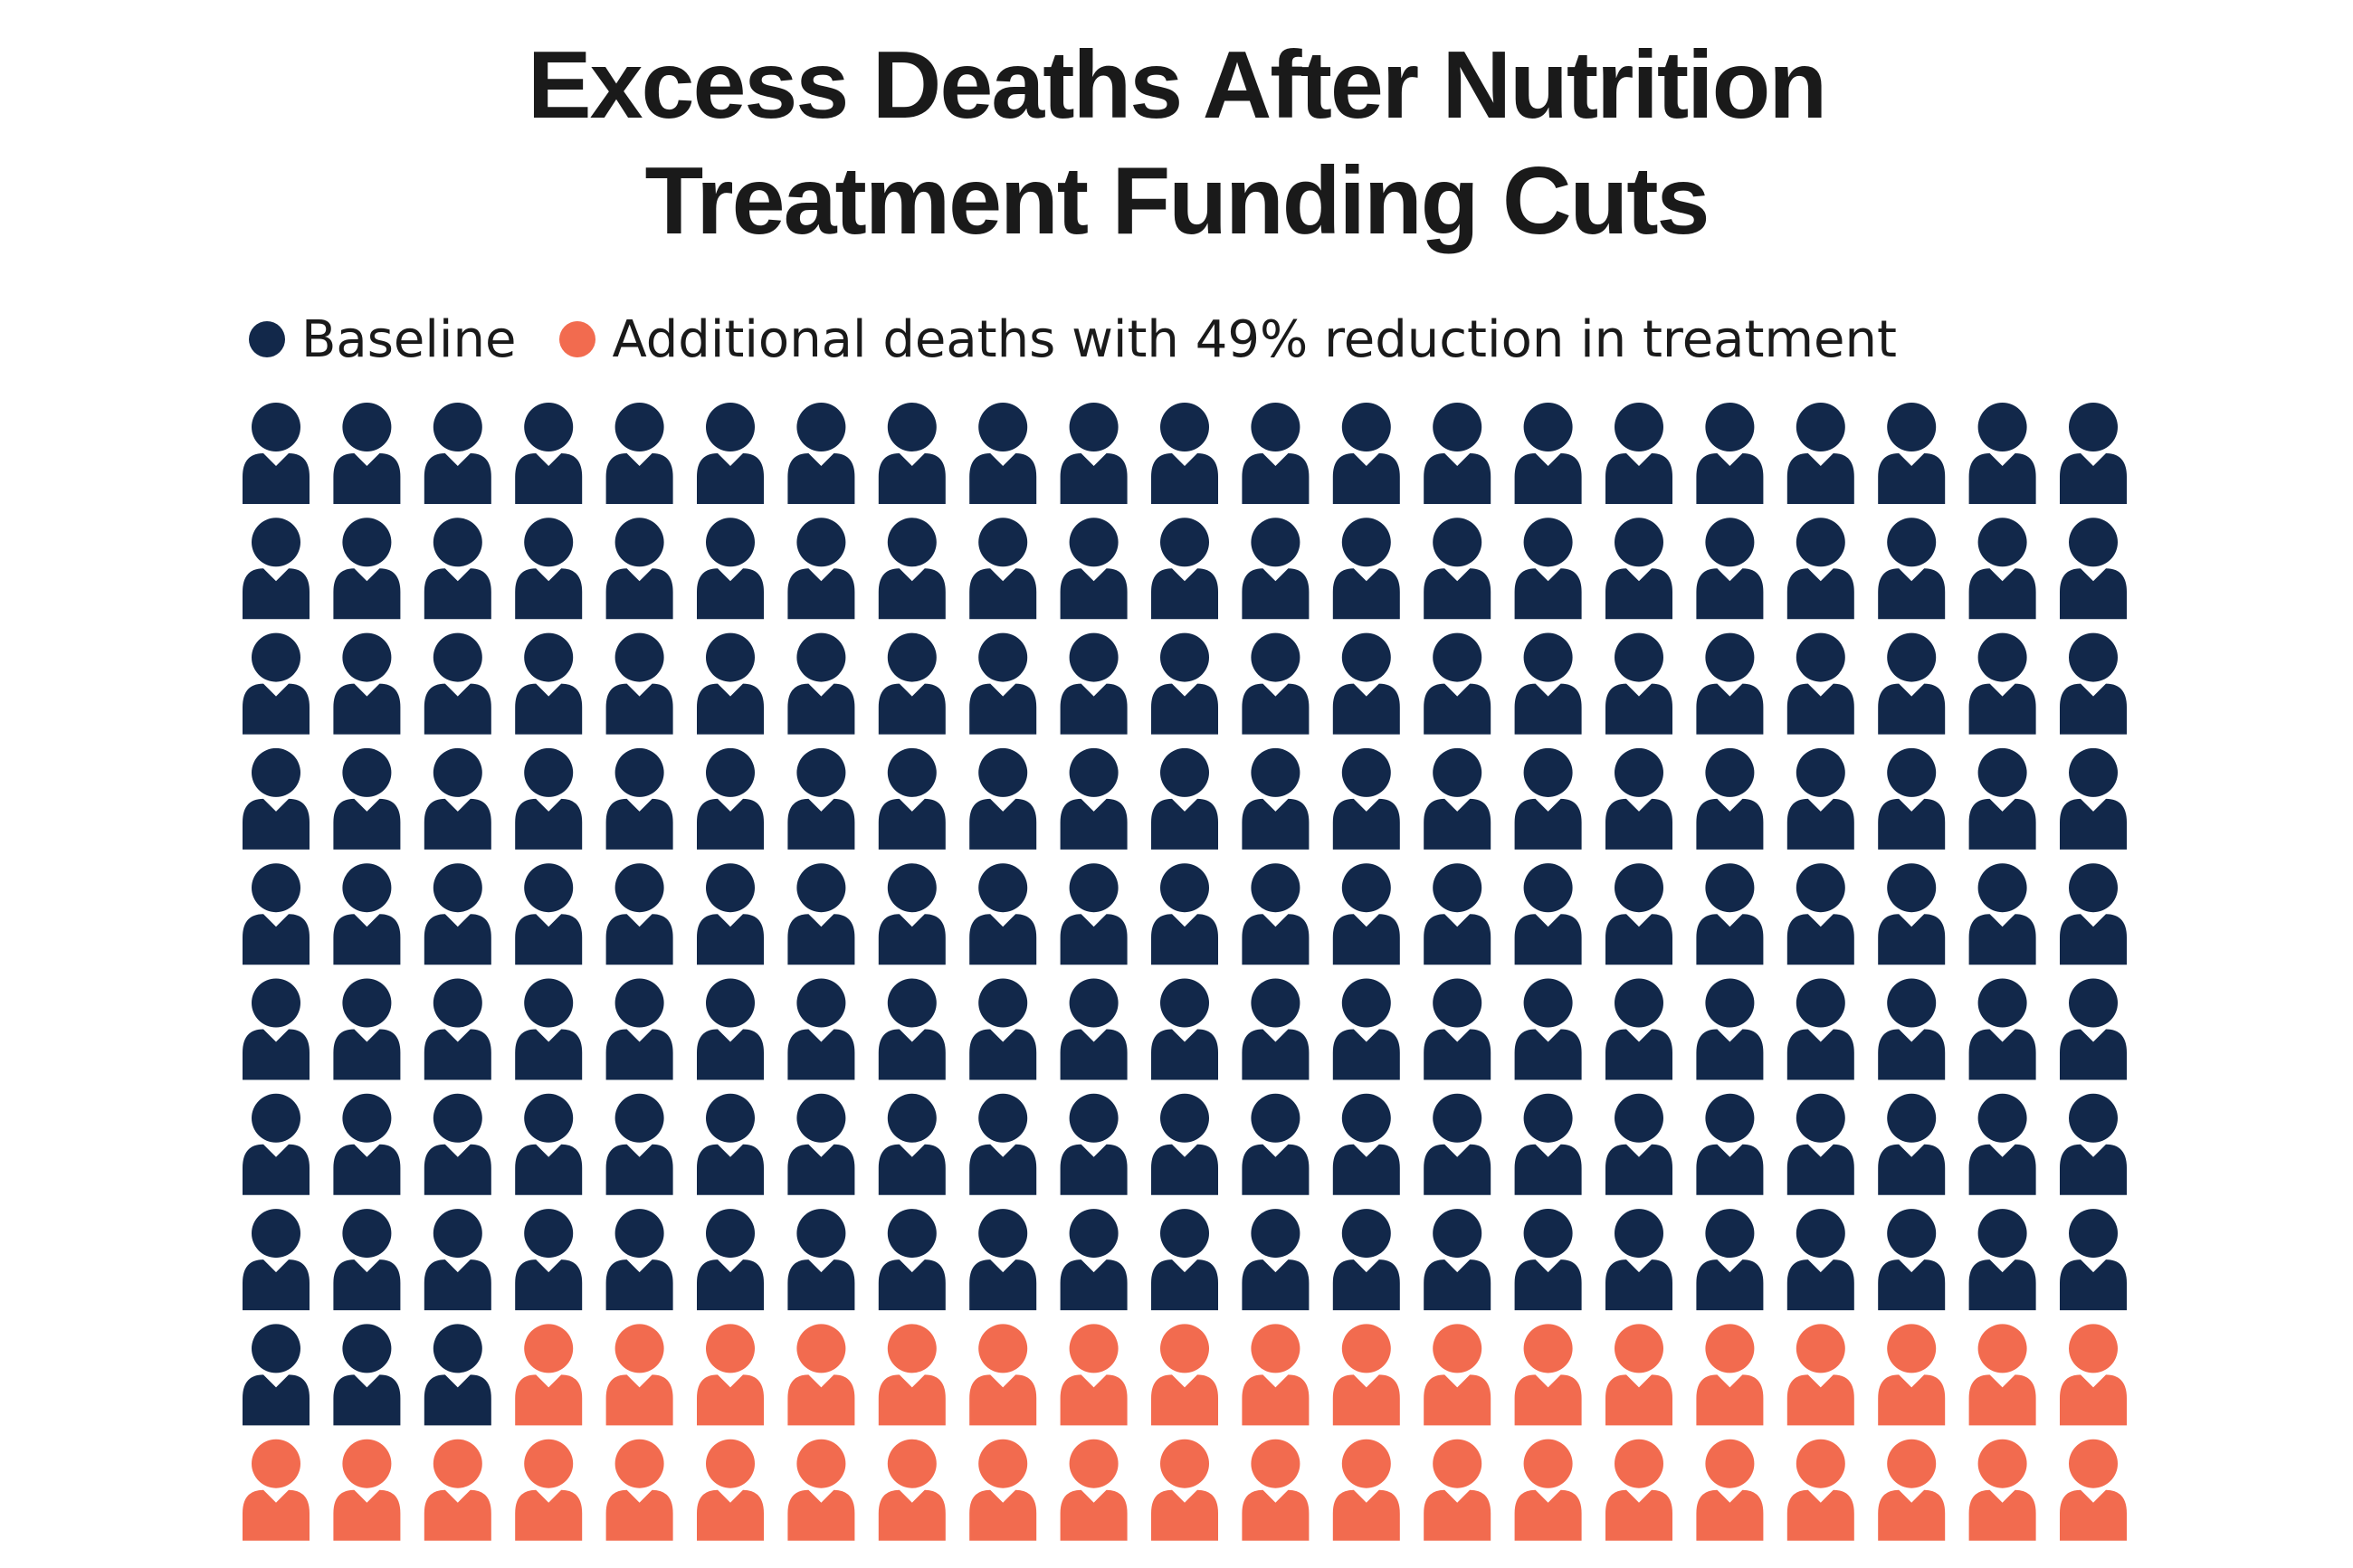 Image resolution: width=2353 pixels, height=1568 pixels. I want to click on chart-title-line2: Treatment Funding Cuts, so click(1177, 201).